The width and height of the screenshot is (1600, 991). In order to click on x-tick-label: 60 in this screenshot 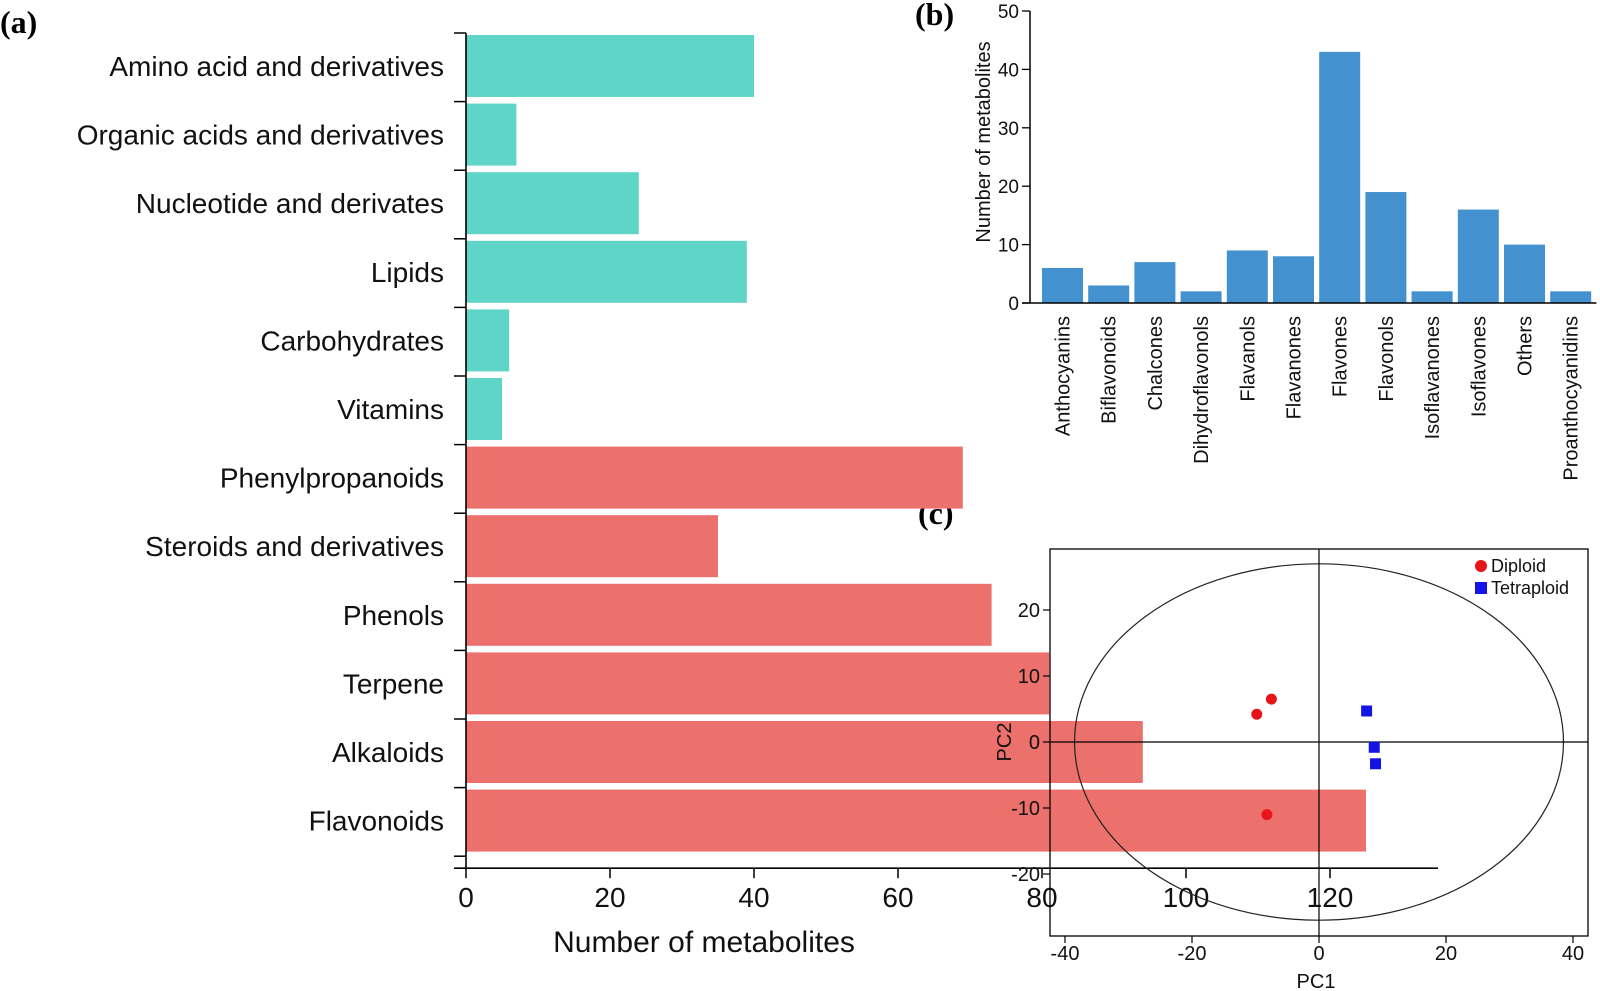, I will do `click(897, 897)`.